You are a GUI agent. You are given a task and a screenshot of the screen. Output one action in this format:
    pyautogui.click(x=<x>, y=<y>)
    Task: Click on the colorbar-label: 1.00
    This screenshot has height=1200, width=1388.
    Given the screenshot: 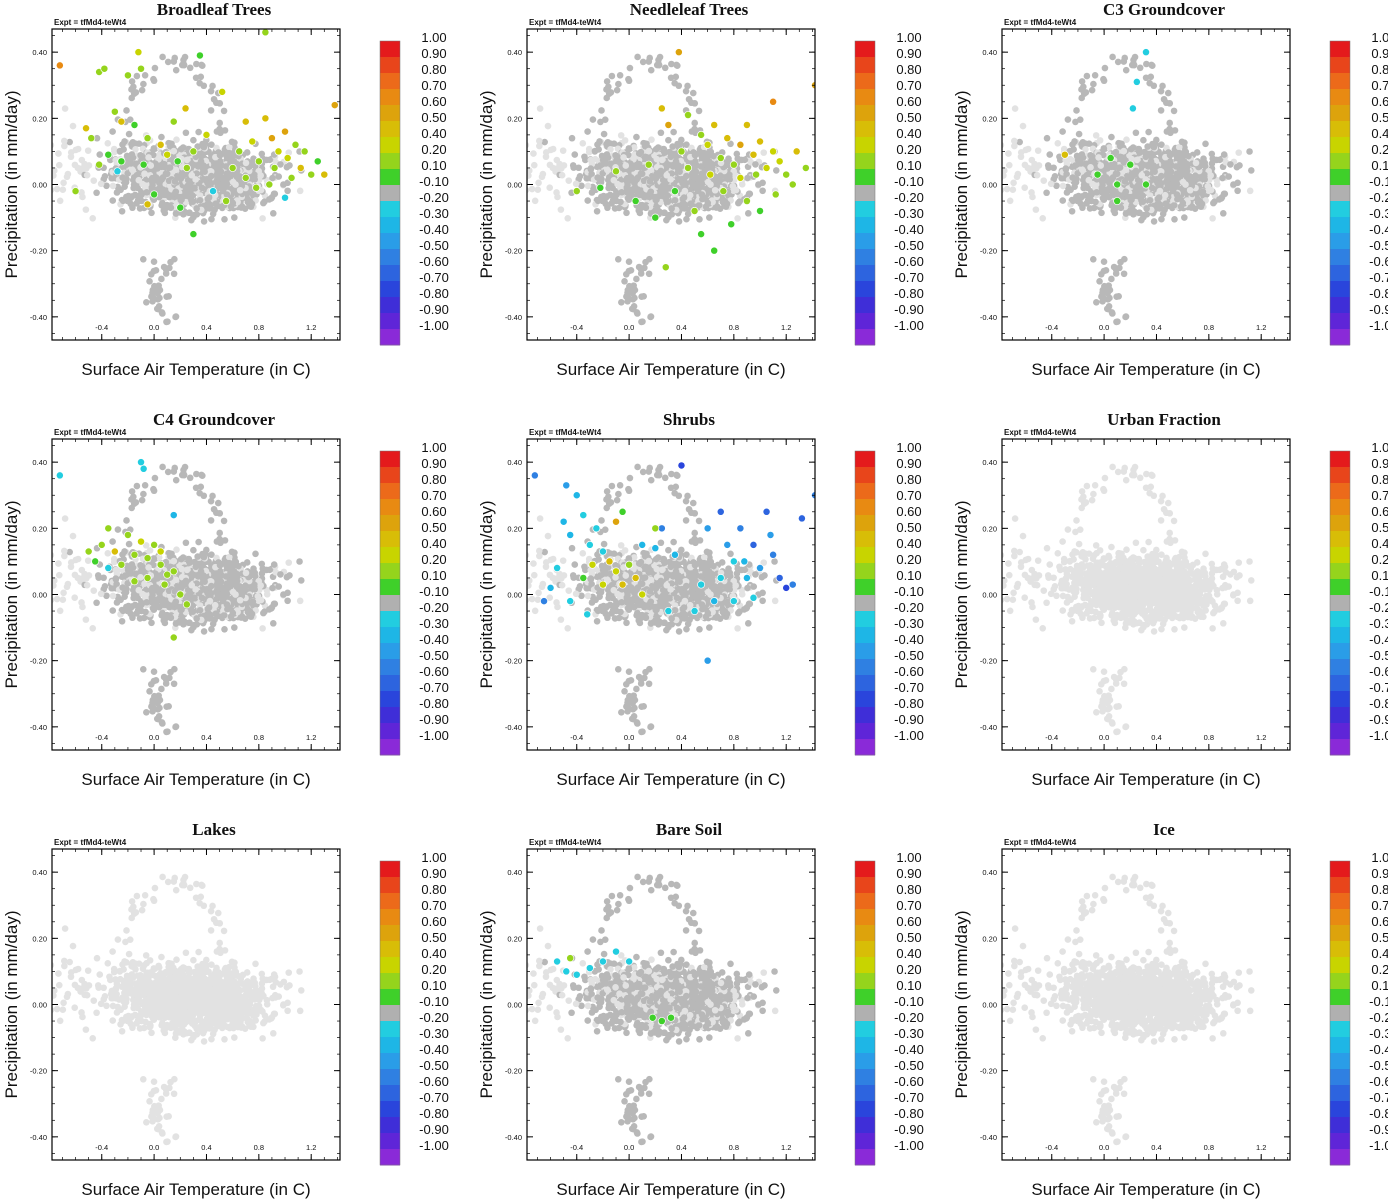 What is the action you would take?
    pyautogui.click(x=1379, y=37)
    